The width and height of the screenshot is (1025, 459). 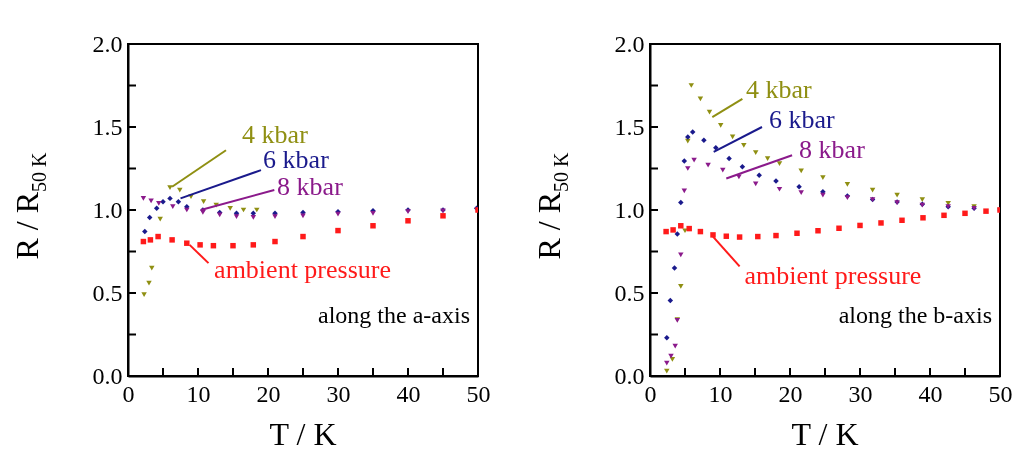 I want to click on series-label: 6 kbar, so click(x=802, y=120).